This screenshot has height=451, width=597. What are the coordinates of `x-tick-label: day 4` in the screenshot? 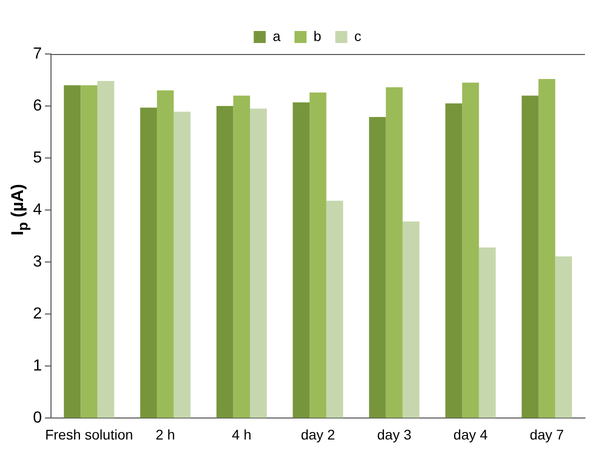 It's located at (470, 434).